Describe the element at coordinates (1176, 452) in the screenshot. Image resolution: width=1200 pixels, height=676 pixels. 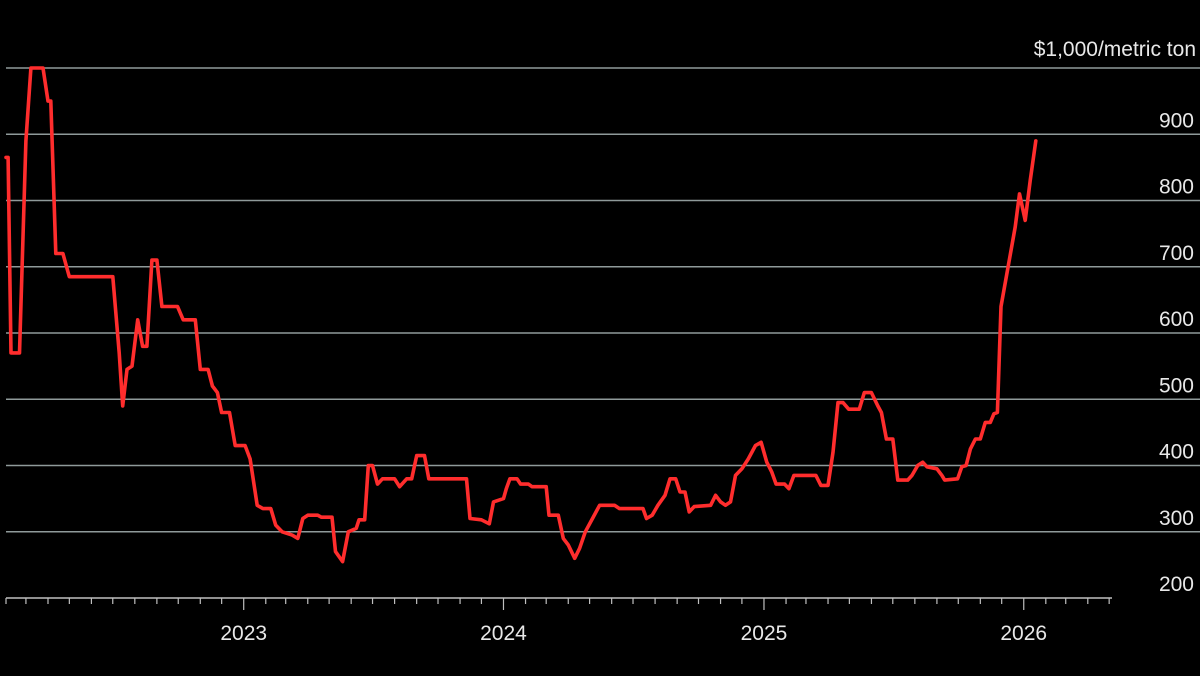
I see `y-tick-label-400: 400` at that location.